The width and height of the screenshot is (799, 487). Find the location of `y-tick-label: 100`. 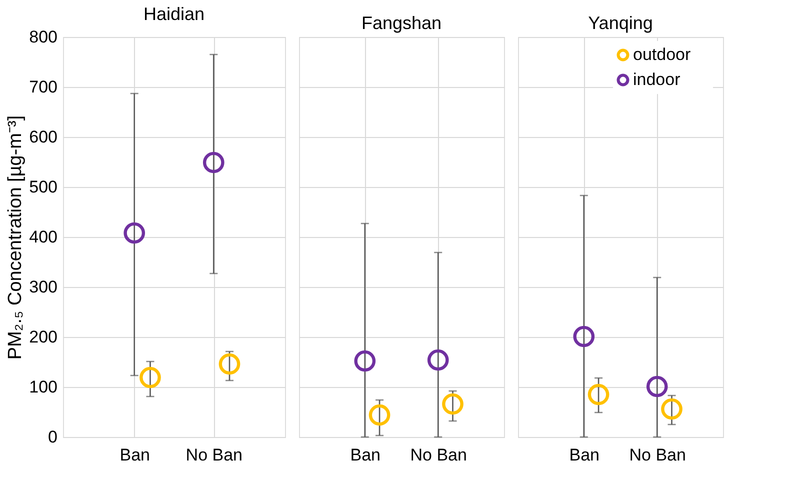

y-tick-label: 100 is located at coordinates (43, 387).